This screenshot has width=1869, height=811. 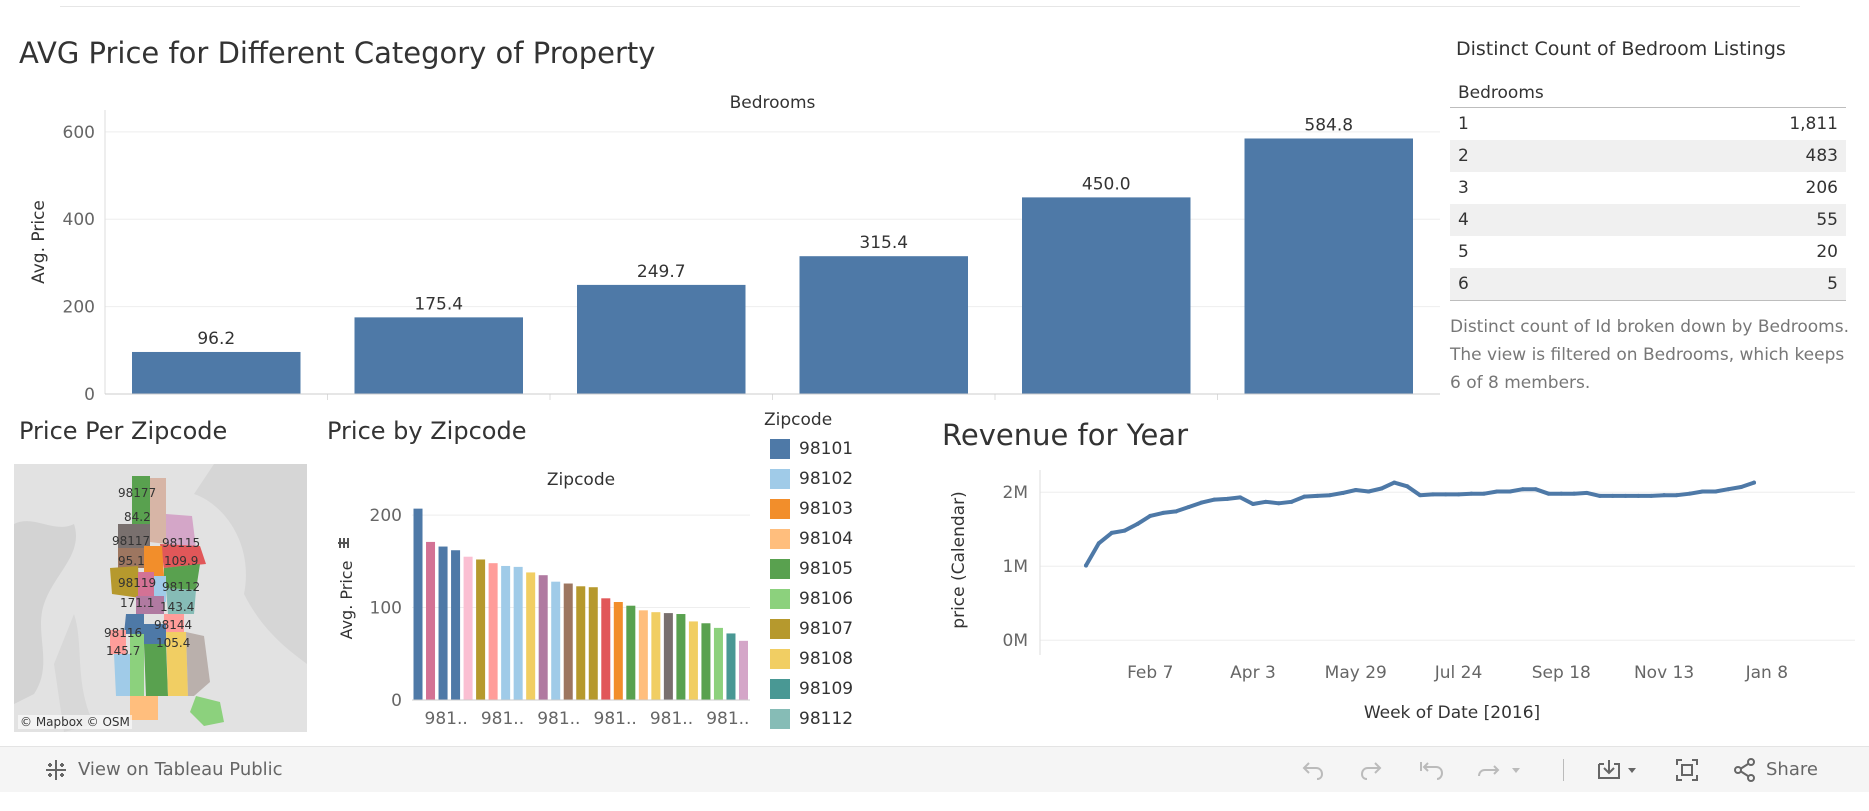 I want to click on zipcode-map-graphic, so click(x=160, y=598).